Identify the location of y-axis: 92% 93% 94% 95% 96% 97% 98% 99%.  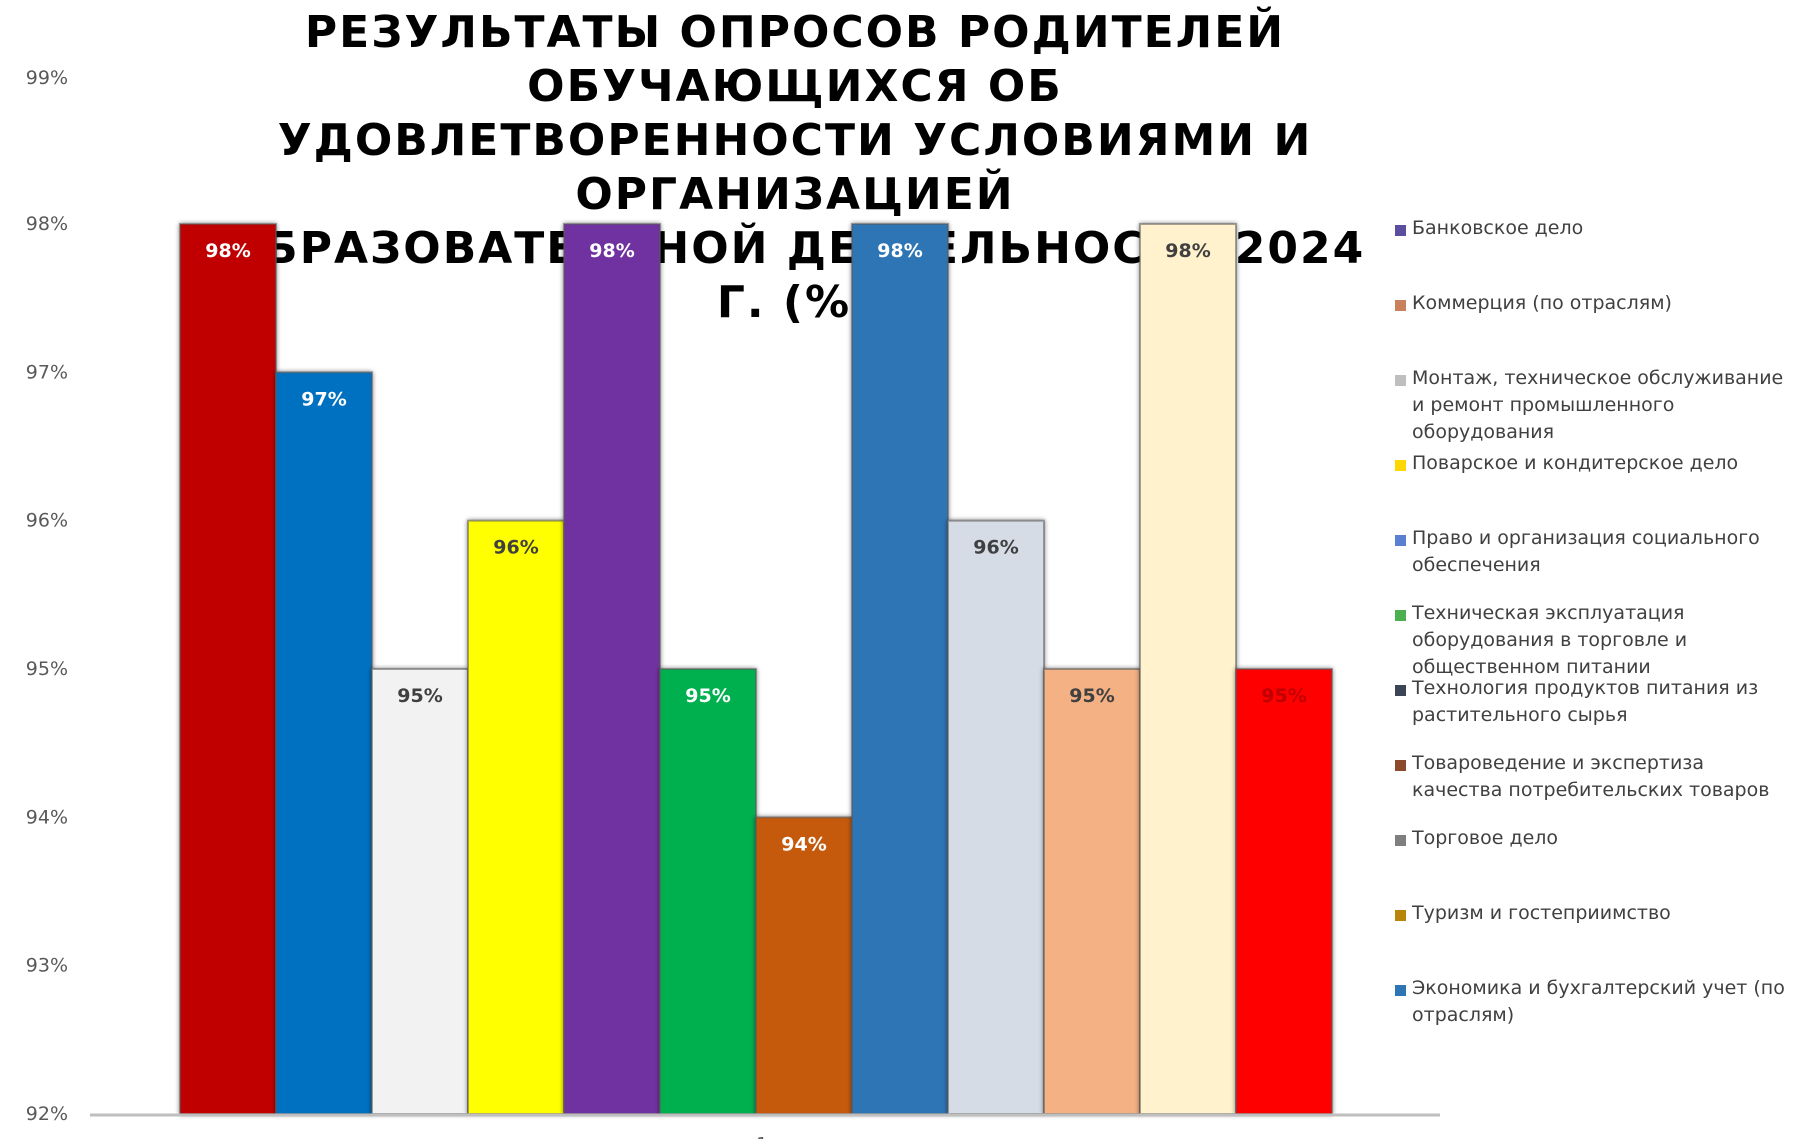
(47, 596).